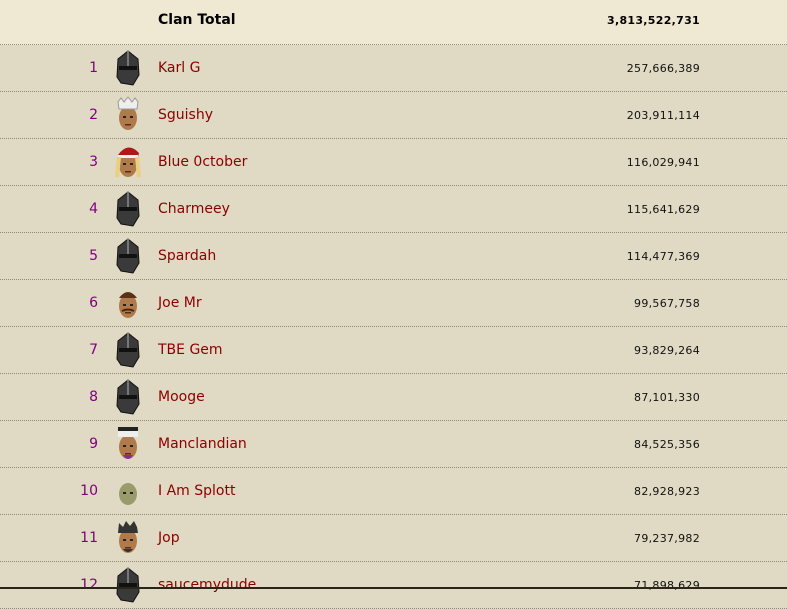  I want to click on bottom-border, so click(393, 588).